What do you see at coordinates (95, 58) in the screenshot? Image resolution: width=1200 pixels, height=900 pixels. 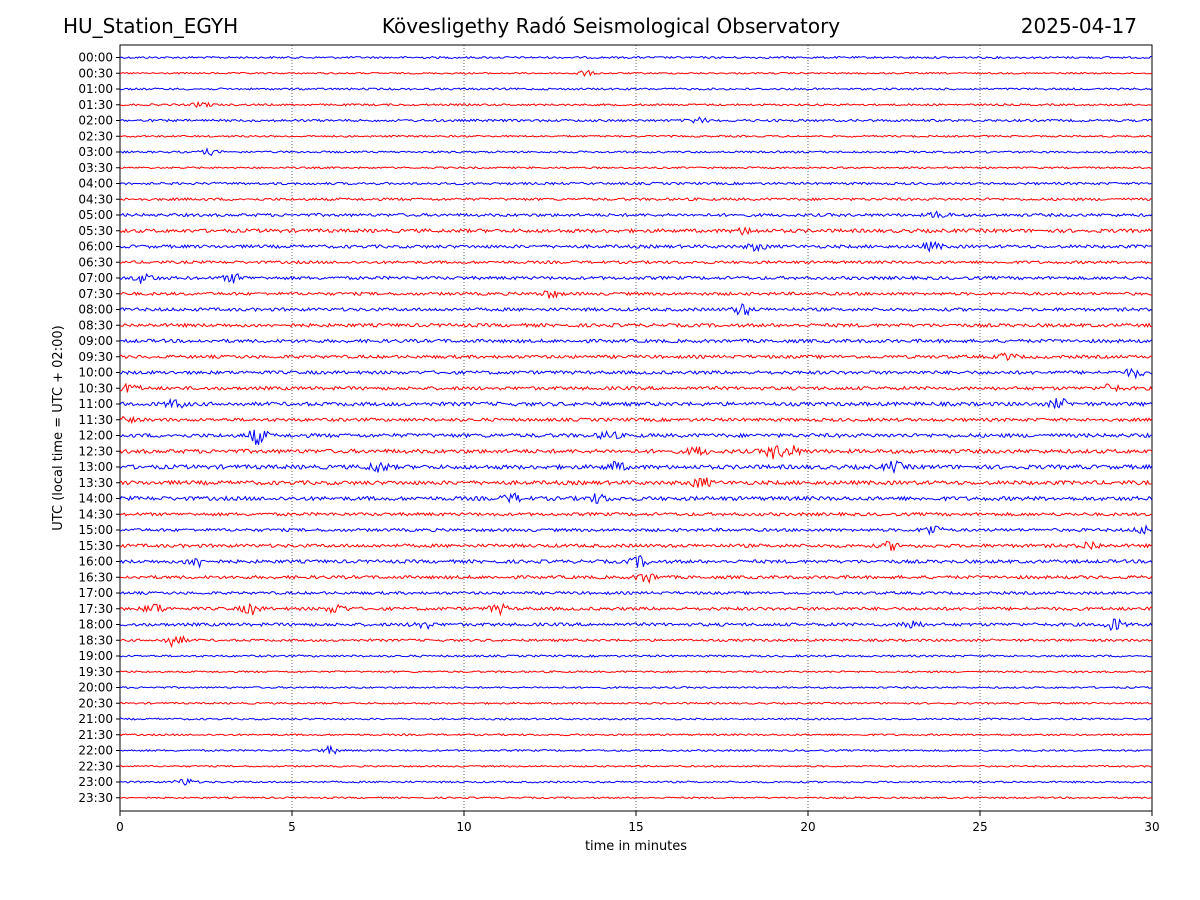 I see `row-time-label: 00:00` at bounding box center [95, 58].